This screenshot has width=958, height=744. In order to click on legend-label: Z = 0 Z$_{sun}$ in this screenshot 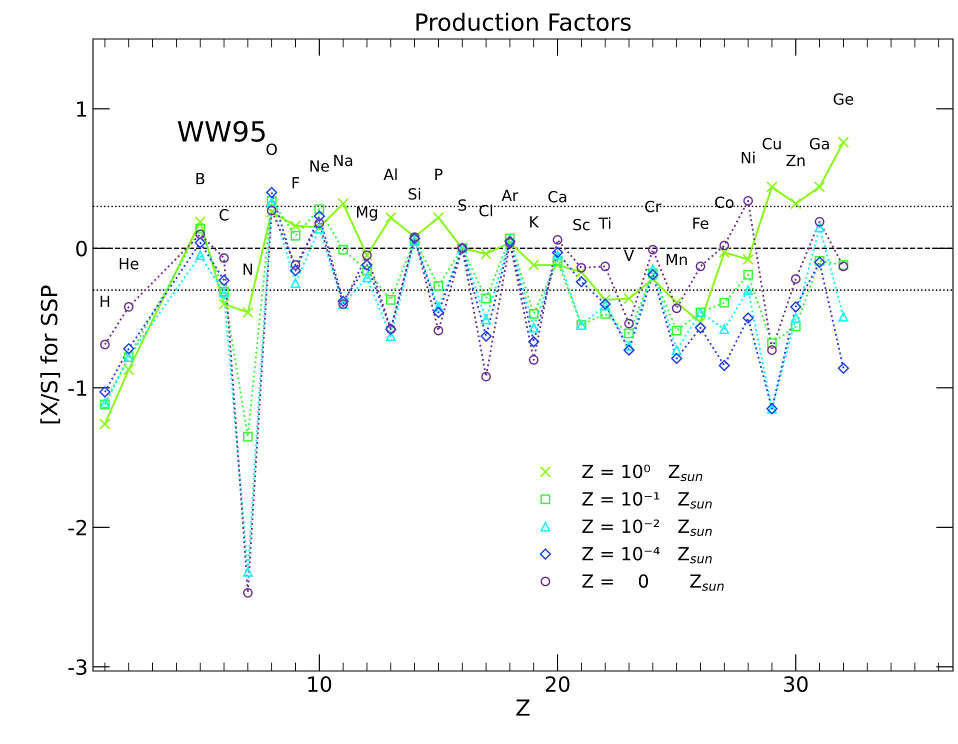, I will do `click(653, 582)`.